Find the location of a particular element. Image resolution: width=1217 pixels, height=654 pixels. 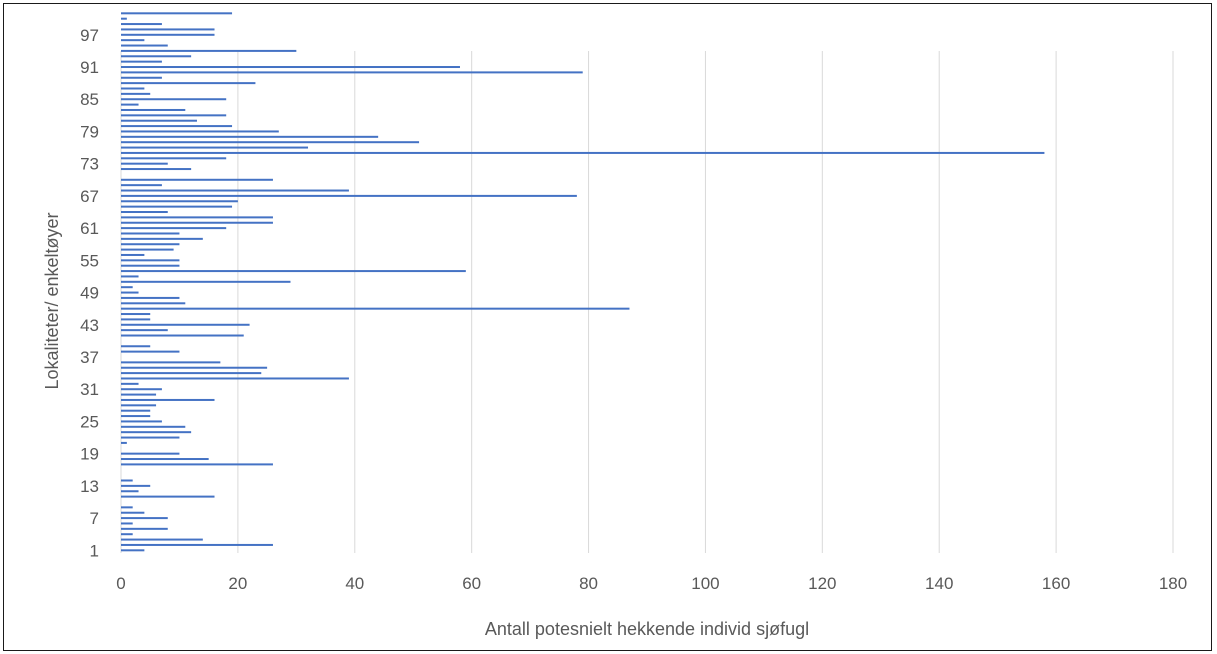

x-tick-label: 0 is located at coordinates (120, 583).